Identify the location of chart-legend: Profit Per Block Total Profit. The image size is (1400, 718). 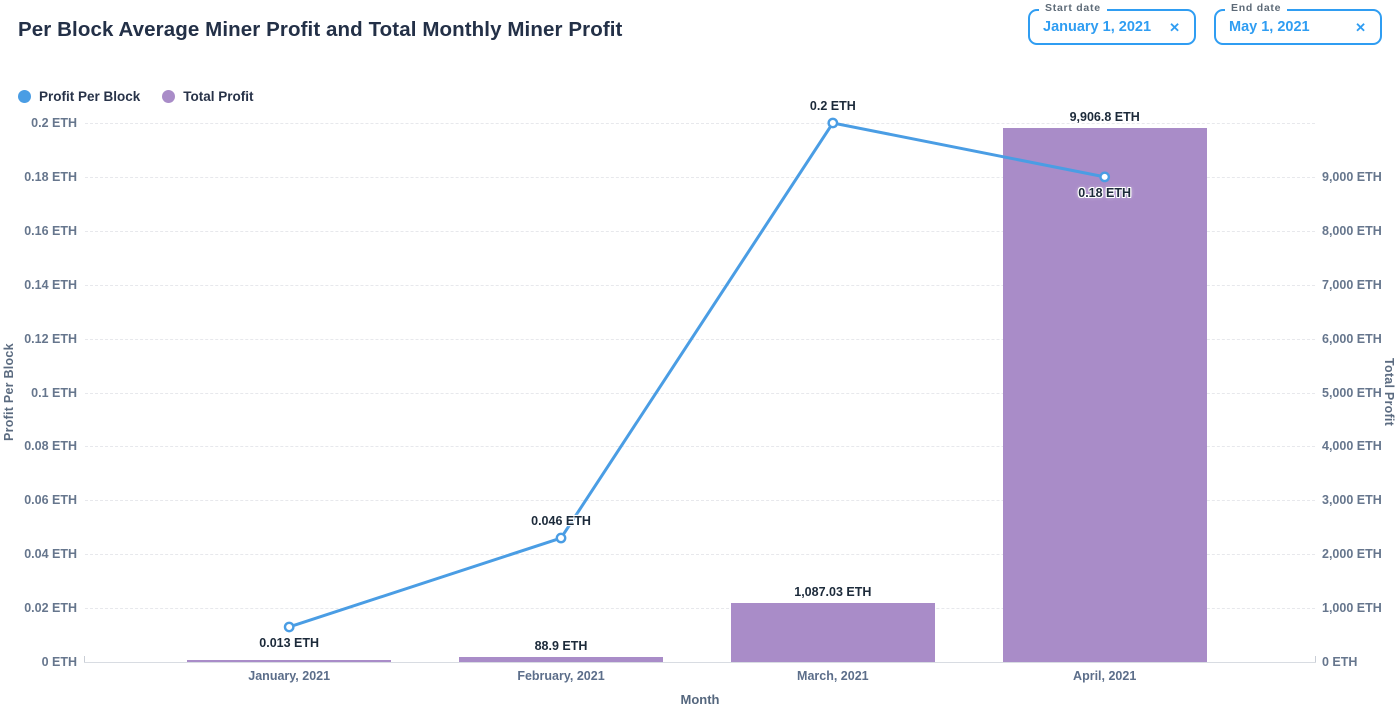
(136, 96).